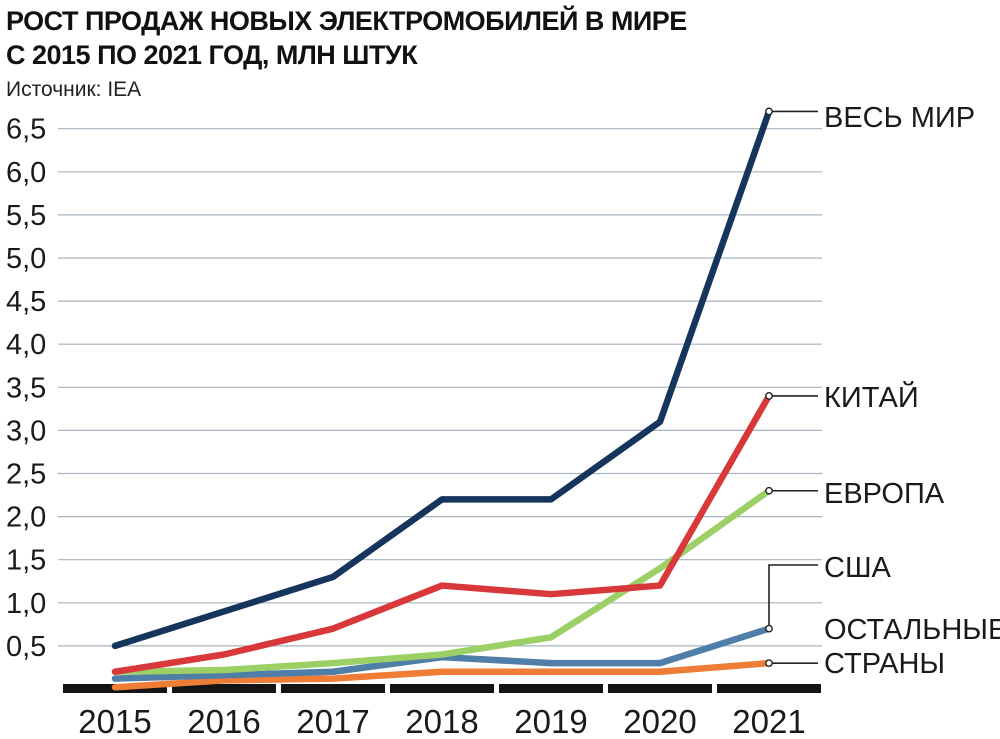 The height and width of the screenshot is (739, 1000). I want to click on chart-title-line-2: С 2015 ПО 2021 ГОД, МЛН ШТУК, so click(212, 55).